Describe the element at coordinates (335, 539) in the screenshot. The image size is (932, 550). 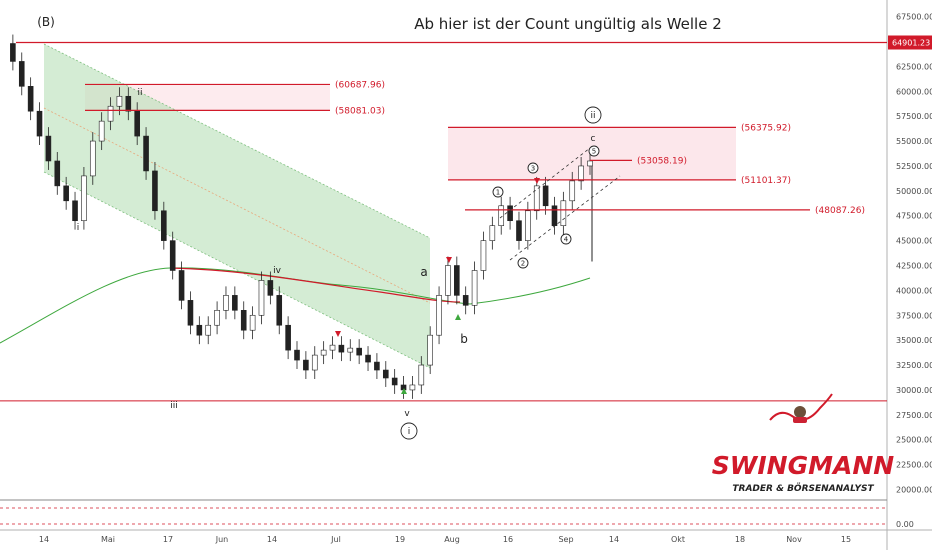
I see `x-tick-label: Jul` at that location.